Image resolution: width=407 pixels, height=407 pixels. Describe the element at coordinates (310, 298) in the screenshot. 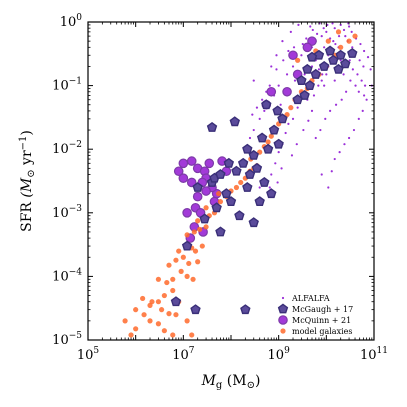

I see `legend-label-alfalfa: ALFALFA` at that location.